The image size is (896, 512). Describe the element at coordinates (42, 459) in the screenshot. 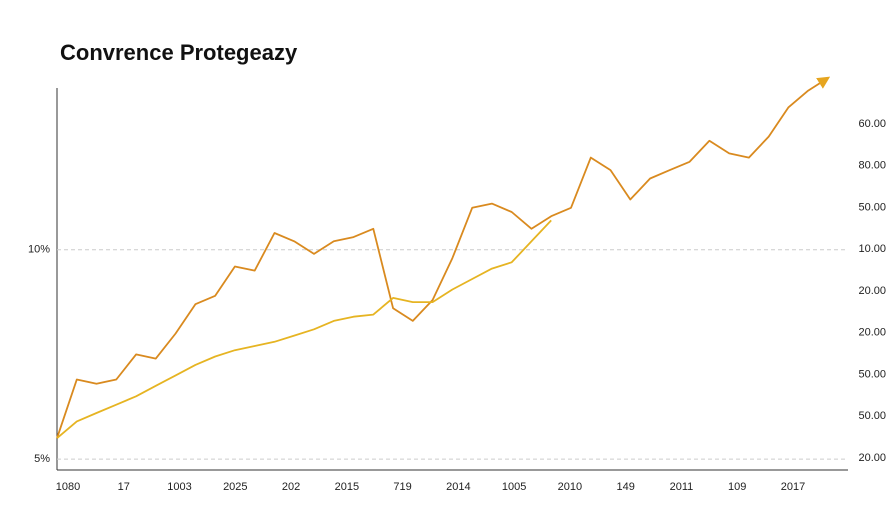

I see `y-tick-label: 5%` at that location.